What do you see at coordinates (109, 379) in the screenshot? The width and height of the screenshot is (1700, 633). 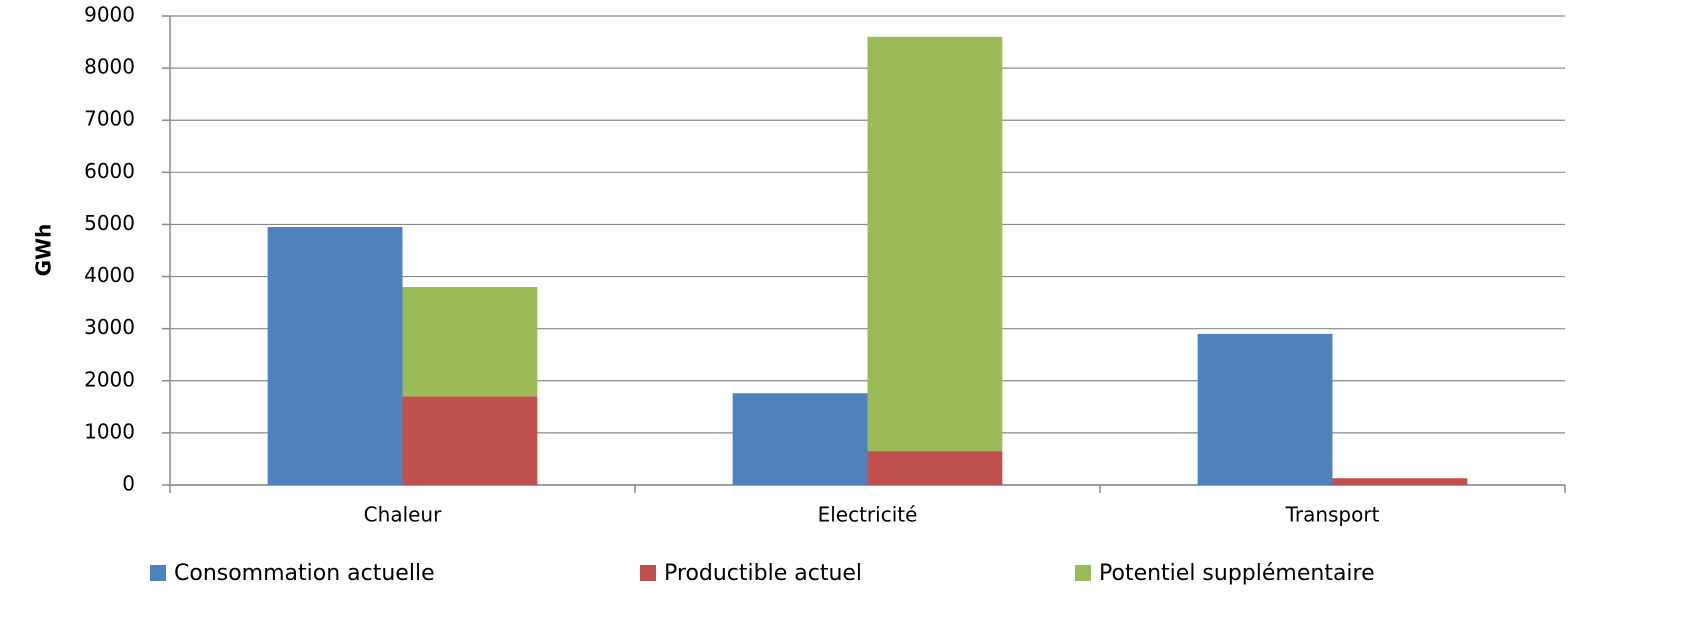 I see `y-tick-label: 2000` at bounding box center [109, 379].